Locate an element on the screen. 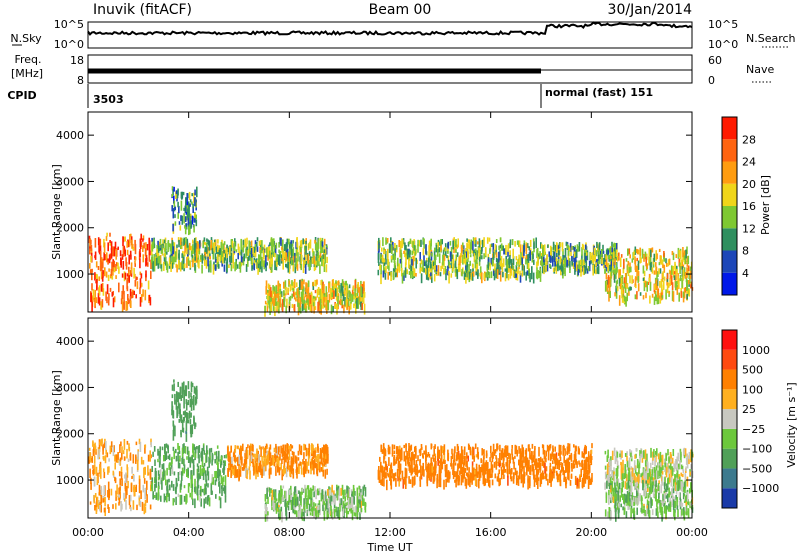 Image resolution: width=800 pixels, height=554 pixels. freq-label-2: [MHz] is located at coordinates (27, 73).